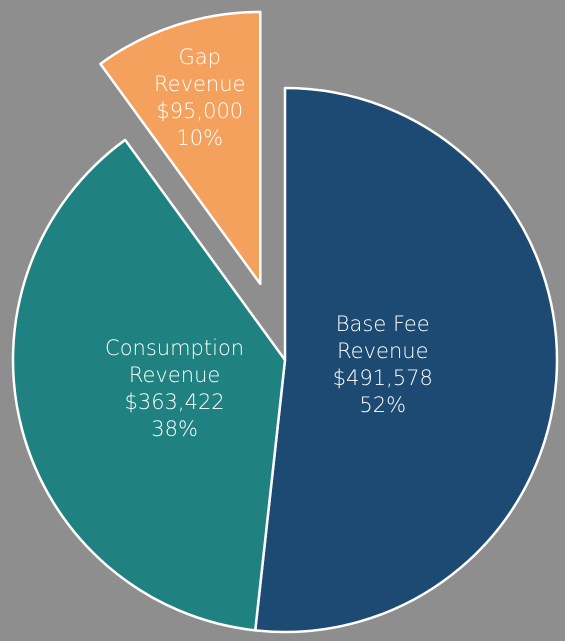 The width and height of the screenshot is (565, 641). I want to click on category-label: Base Fee Revenue, so click(382, 338).